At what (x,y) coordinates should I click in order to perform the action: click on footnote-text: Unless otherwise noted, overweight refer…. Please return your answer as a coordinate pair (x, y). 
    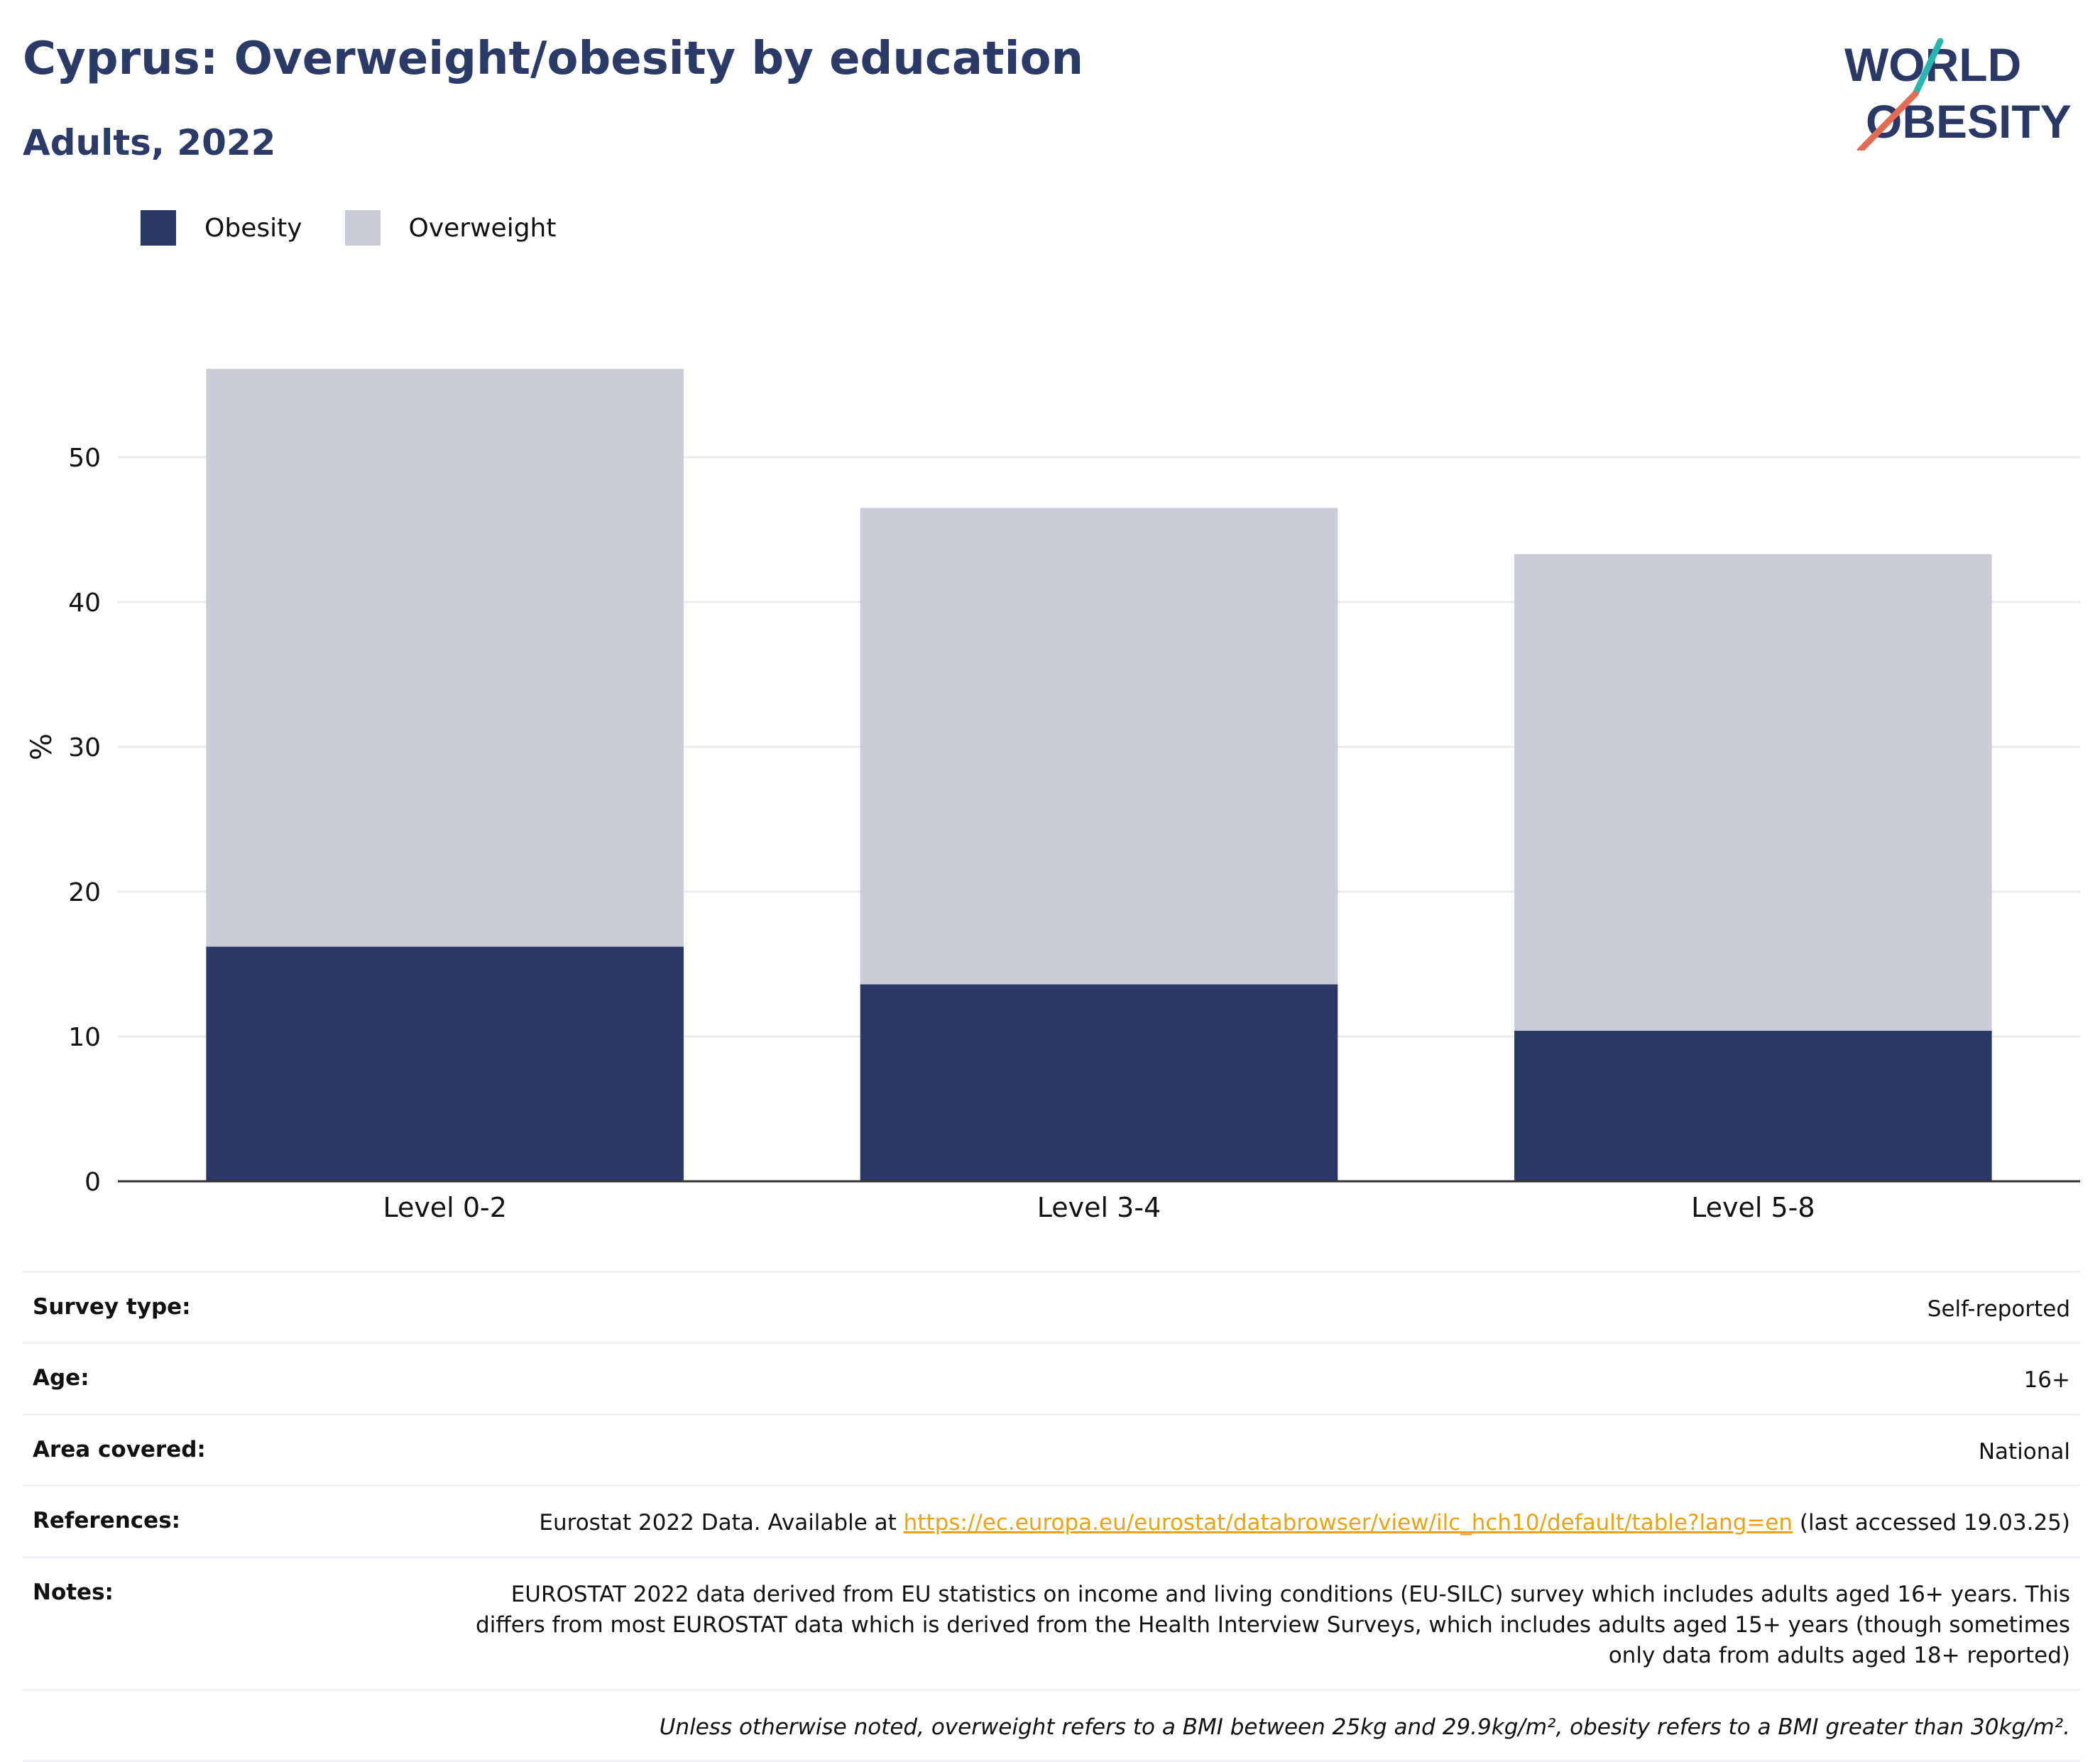
    Looking at the image, I should click on (1364, 1727).